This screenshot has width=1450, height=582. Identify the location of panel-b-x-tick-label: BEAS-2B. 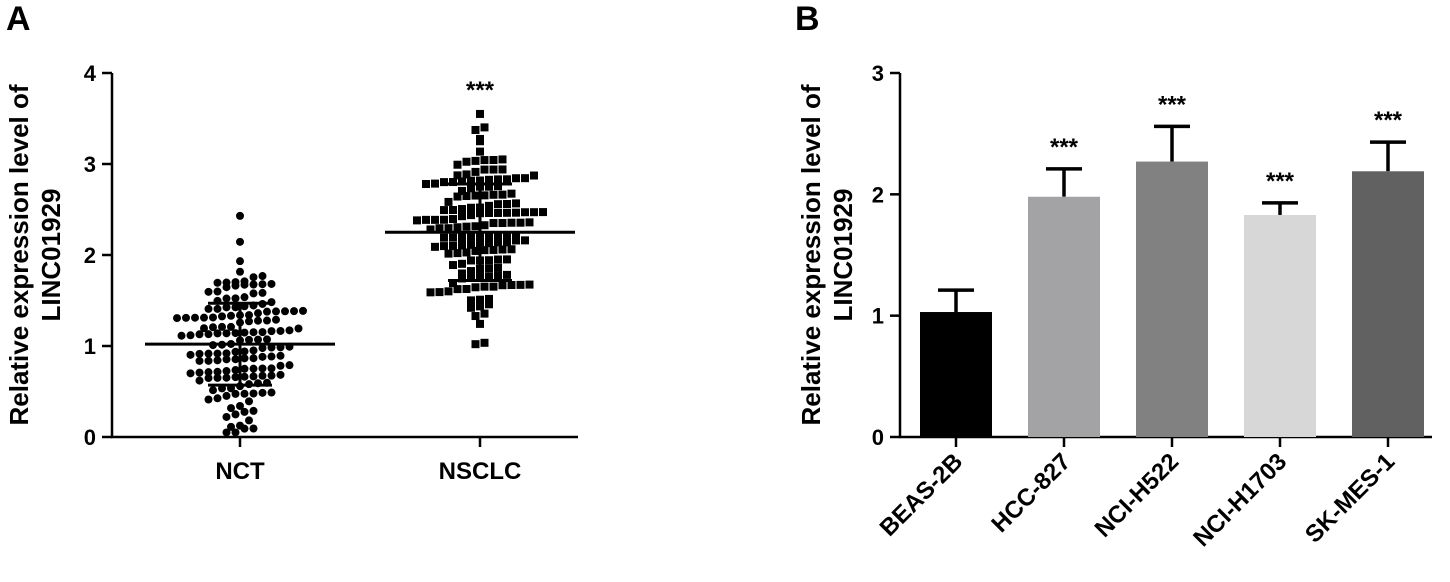
(922, 495).